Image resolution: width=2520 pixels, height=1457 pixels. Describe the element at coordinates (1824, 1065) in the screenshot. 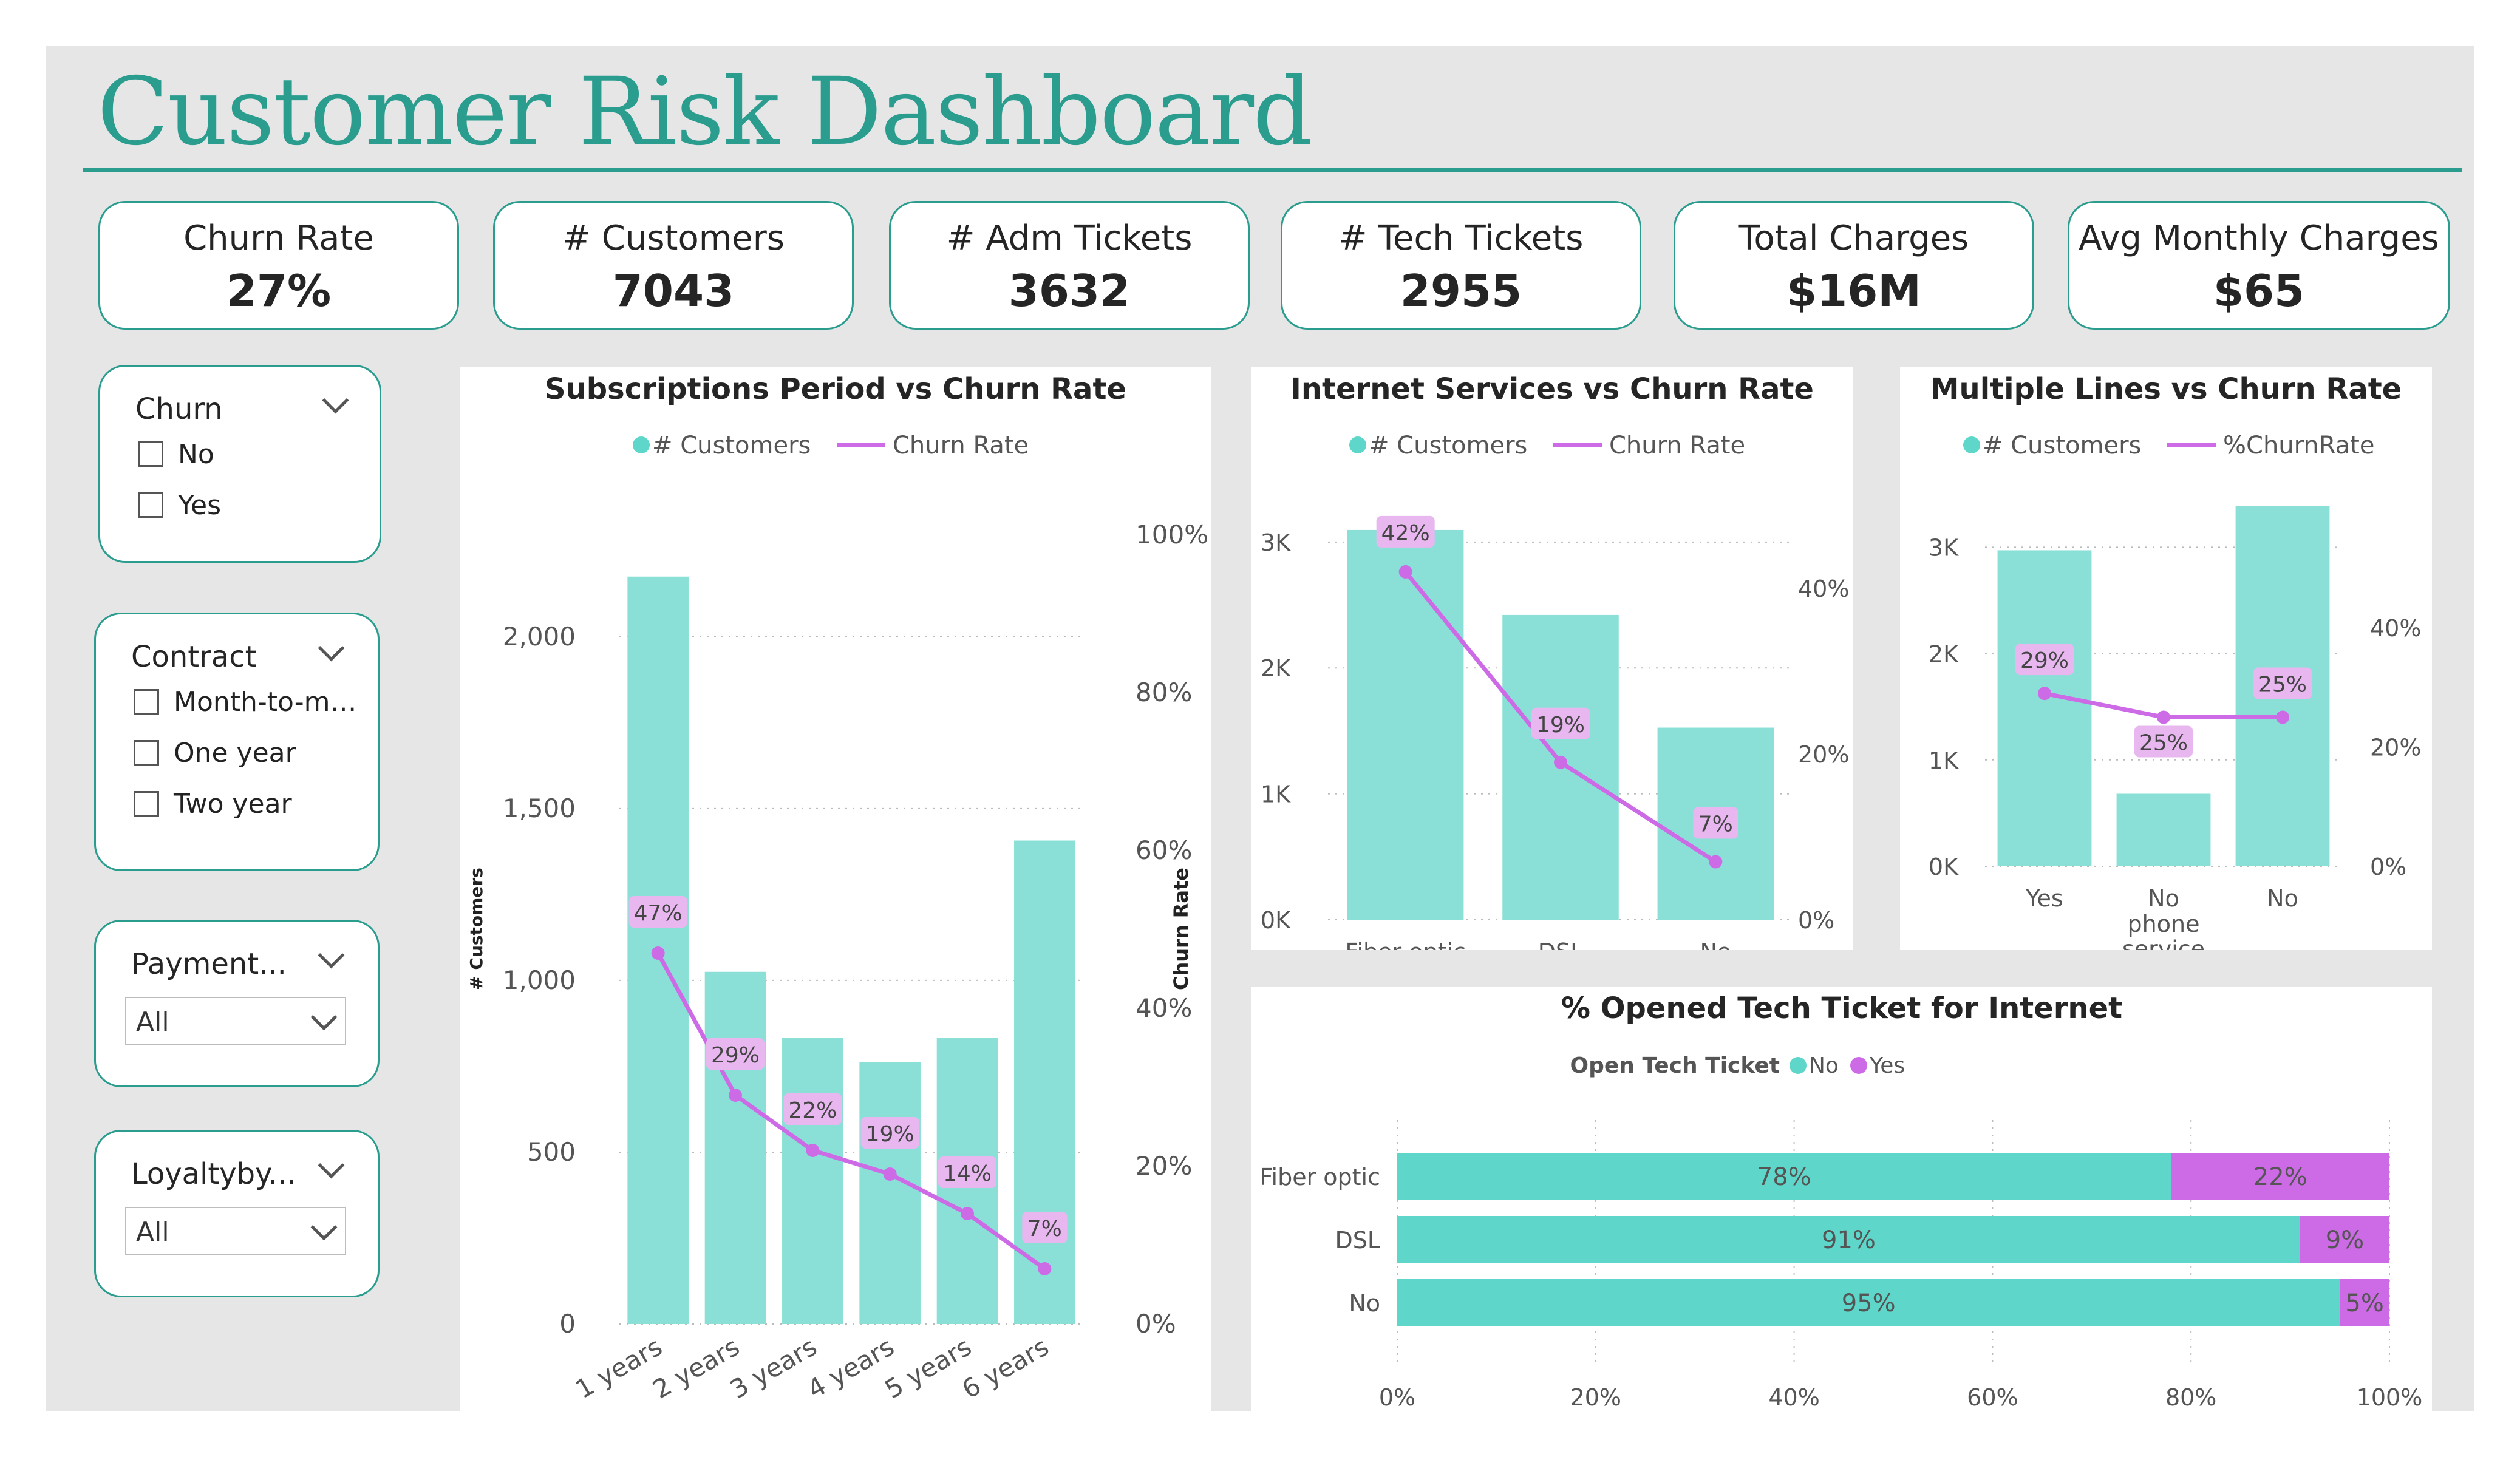

I see `legend-label: No` at that location.